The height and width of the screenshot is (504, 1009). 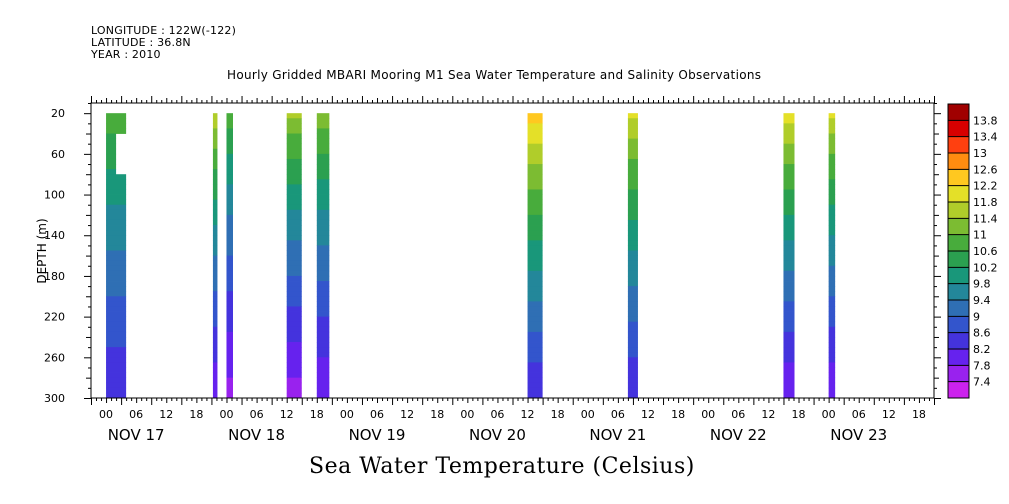 I want to click on colorbar-label: 12.2, so click(x=985, y=186).